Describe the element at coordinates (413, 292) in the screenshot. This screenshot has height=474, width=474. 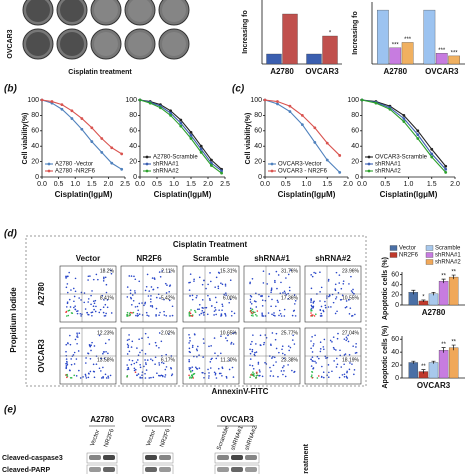
I see `error-bar` at that location.